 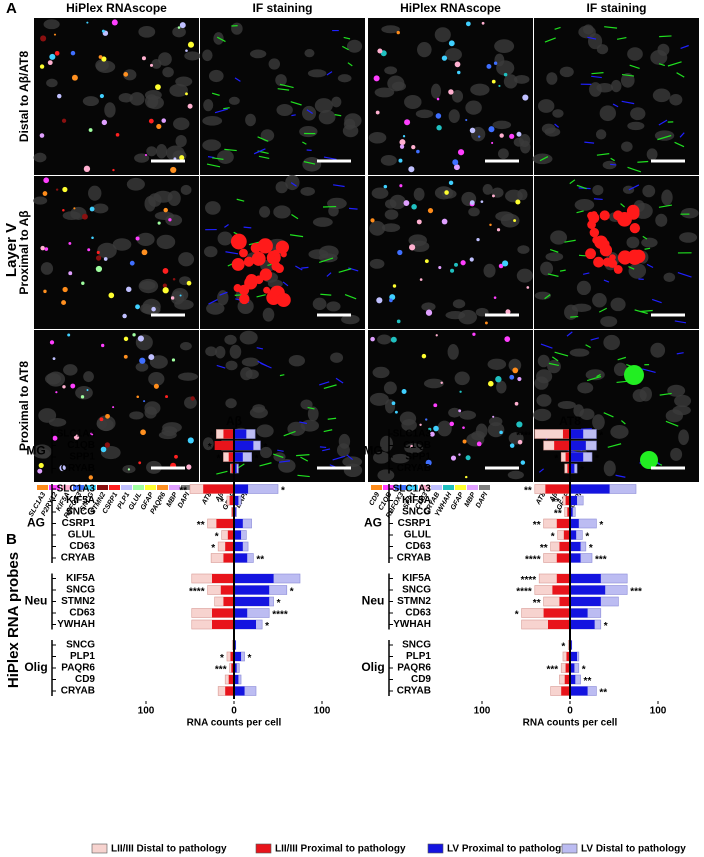 I want to click on category-label: CD9, so click(x=85, y=679).